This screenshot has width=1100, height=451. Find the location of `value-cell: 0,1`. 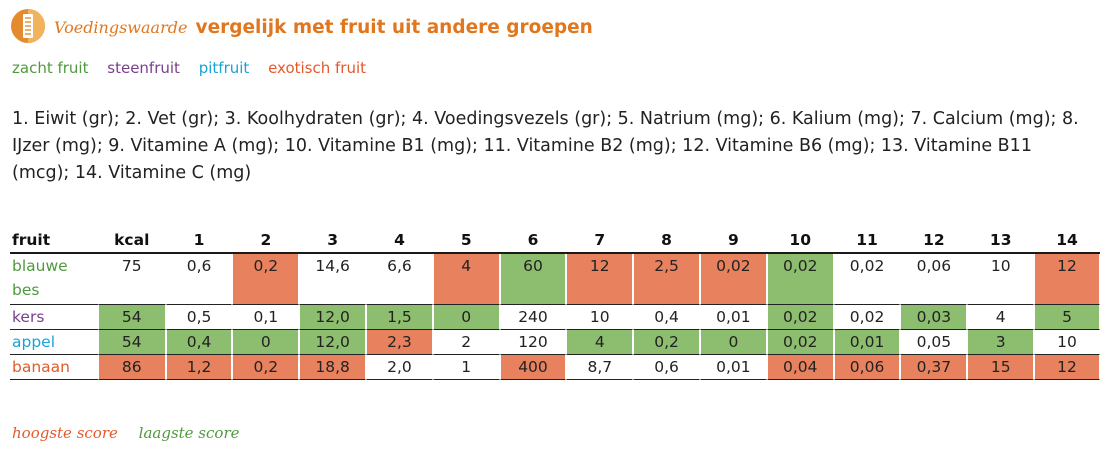

value-cell: 0,1 is located at coordinates (266, 317).